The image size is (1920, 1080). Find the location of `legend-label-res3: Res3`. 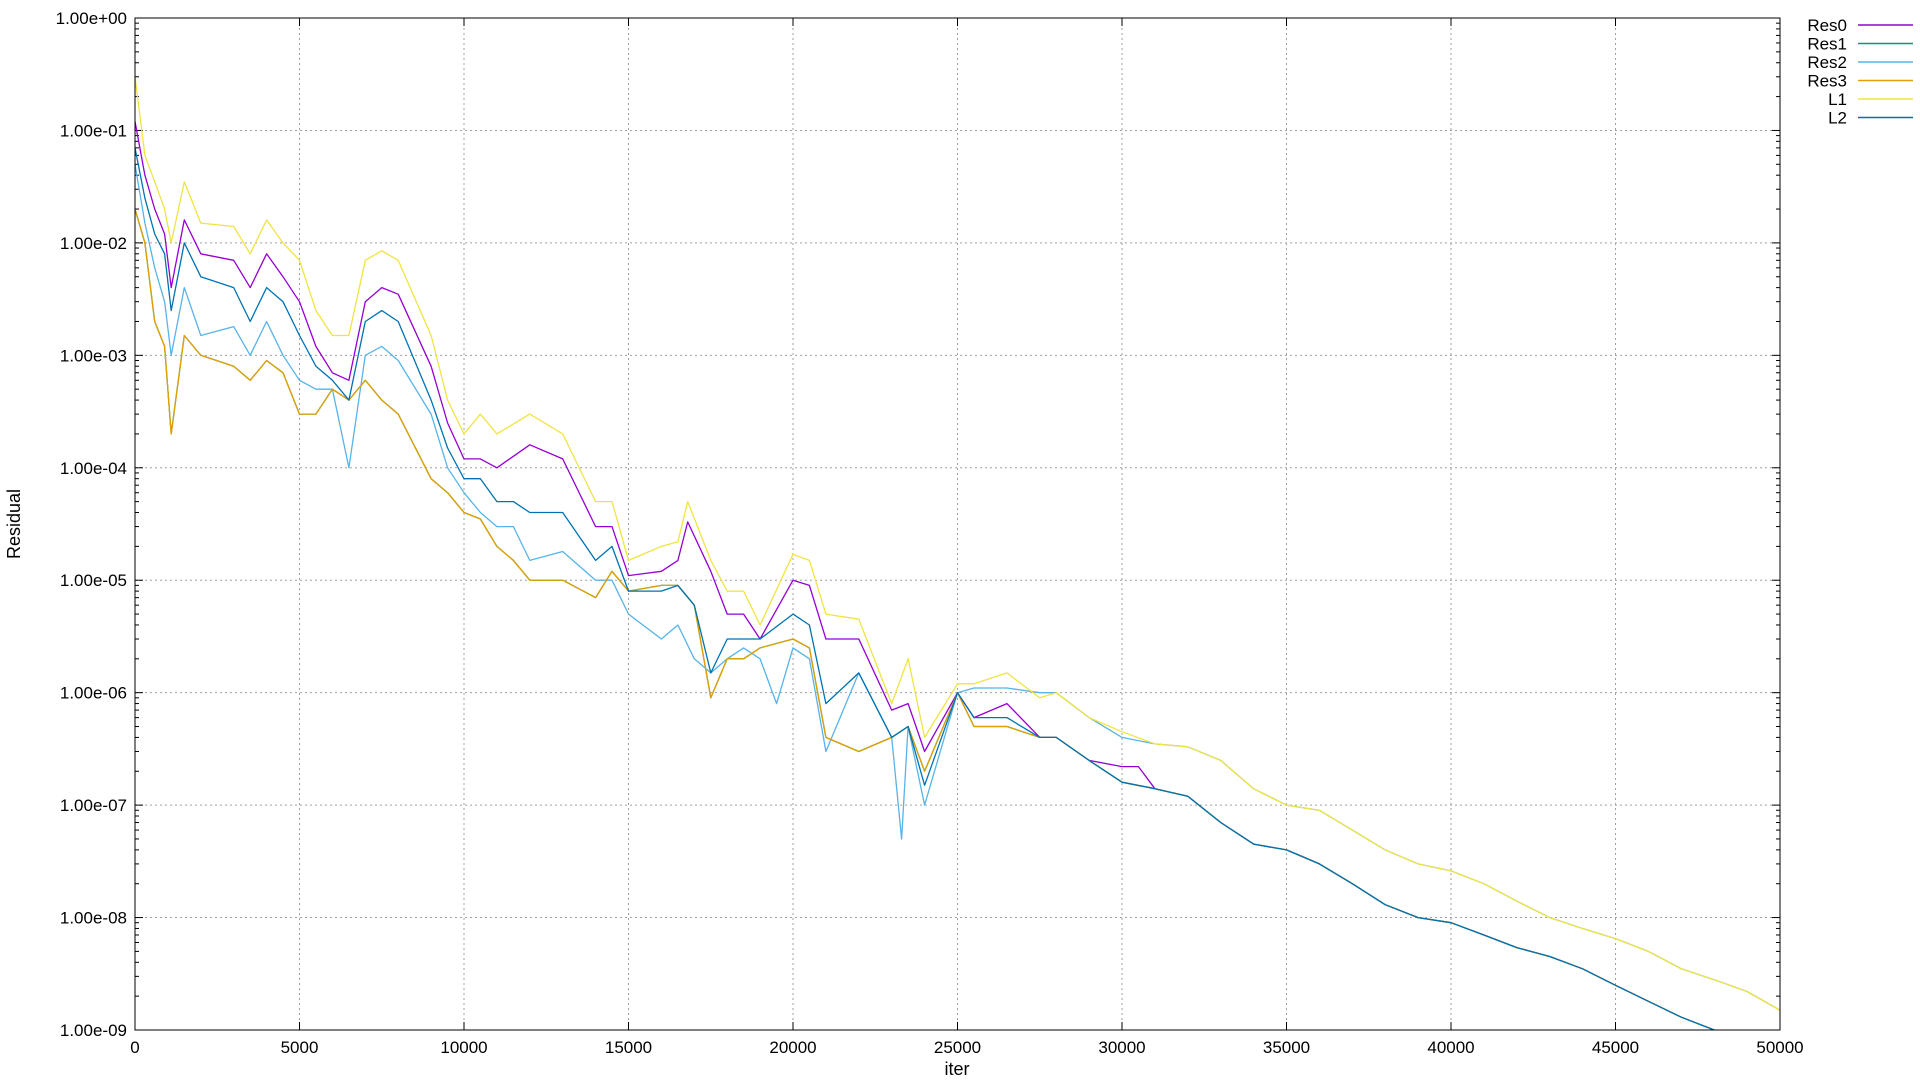

legend-label-res3: Res3 is located at coordinates (1827, 81).